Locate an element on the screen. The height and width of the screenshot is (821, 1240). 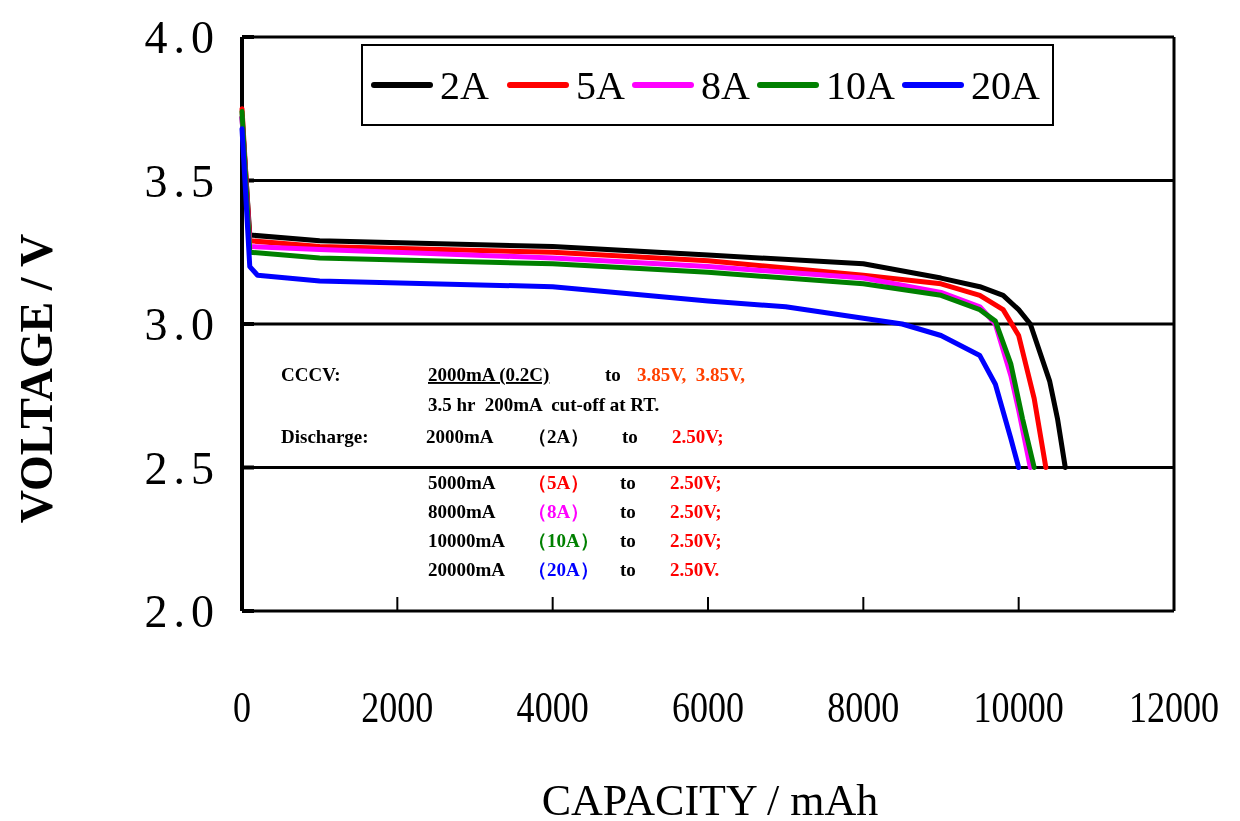
y-tick-label: 3.5 is located at coordinates (182, 181).